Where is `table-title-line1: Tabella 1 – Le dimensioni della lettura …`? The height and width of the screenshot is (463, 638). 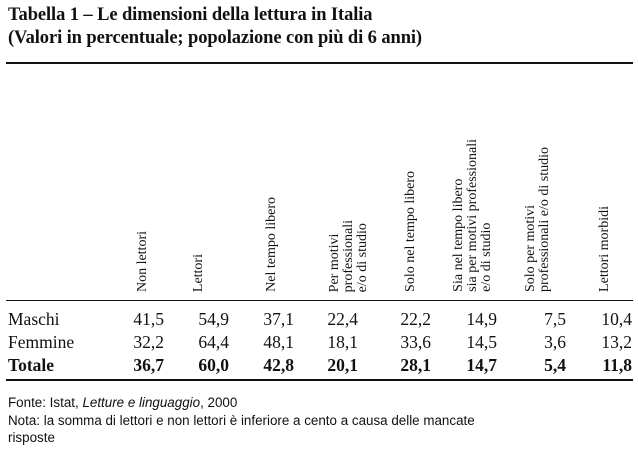
table-title-line1: Tabella 1 – Le dimensioni della lettura … is located at coordinates (320, 15).